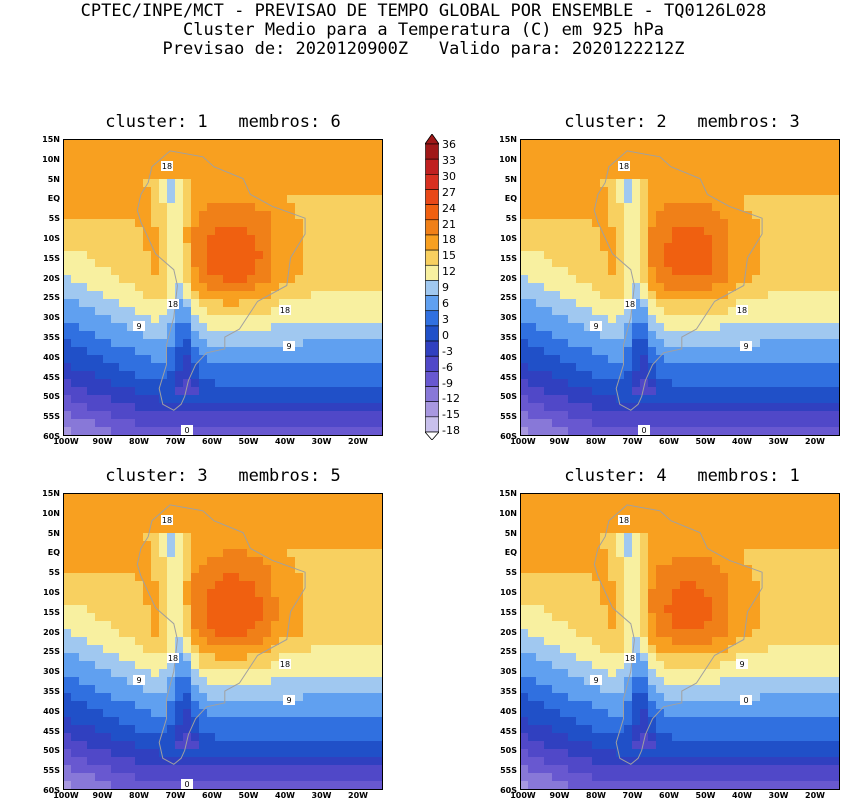  Describe the element at coordinates (51, 592) in the screenshot. I see `lat-tick-label: 10S` at that location.